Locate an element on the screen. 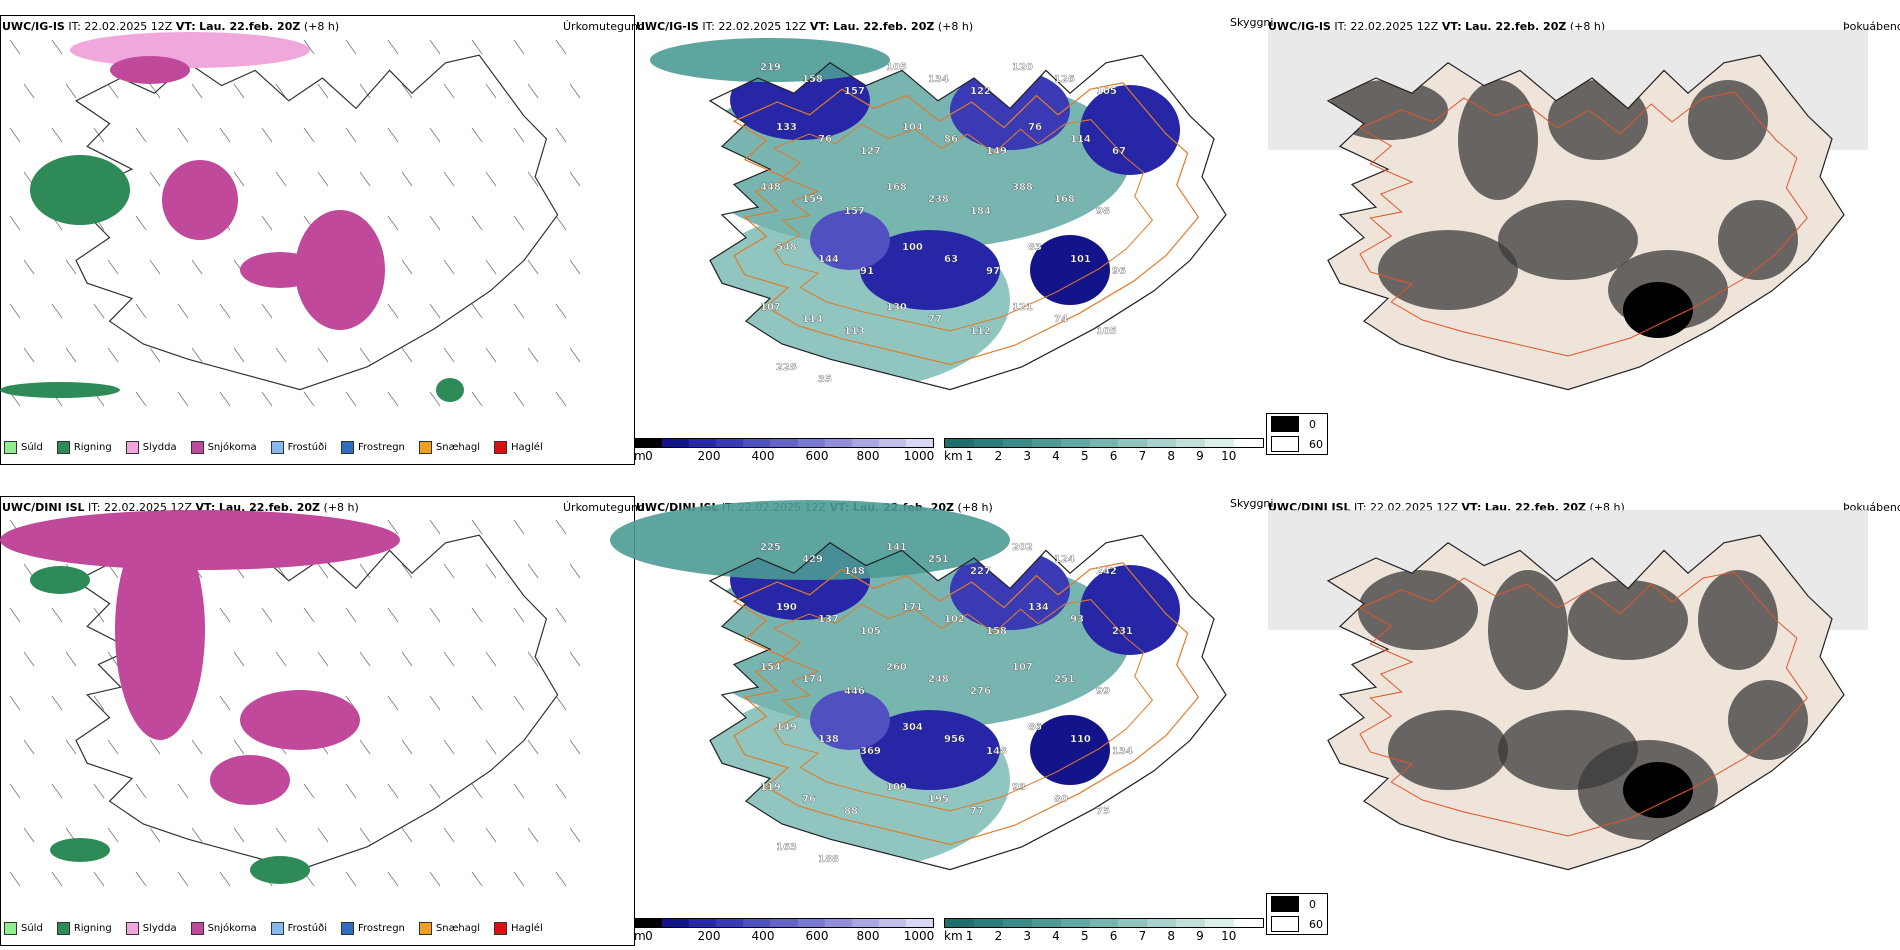  ceiling-value-label: 149 is located at coordinates (786, 727).